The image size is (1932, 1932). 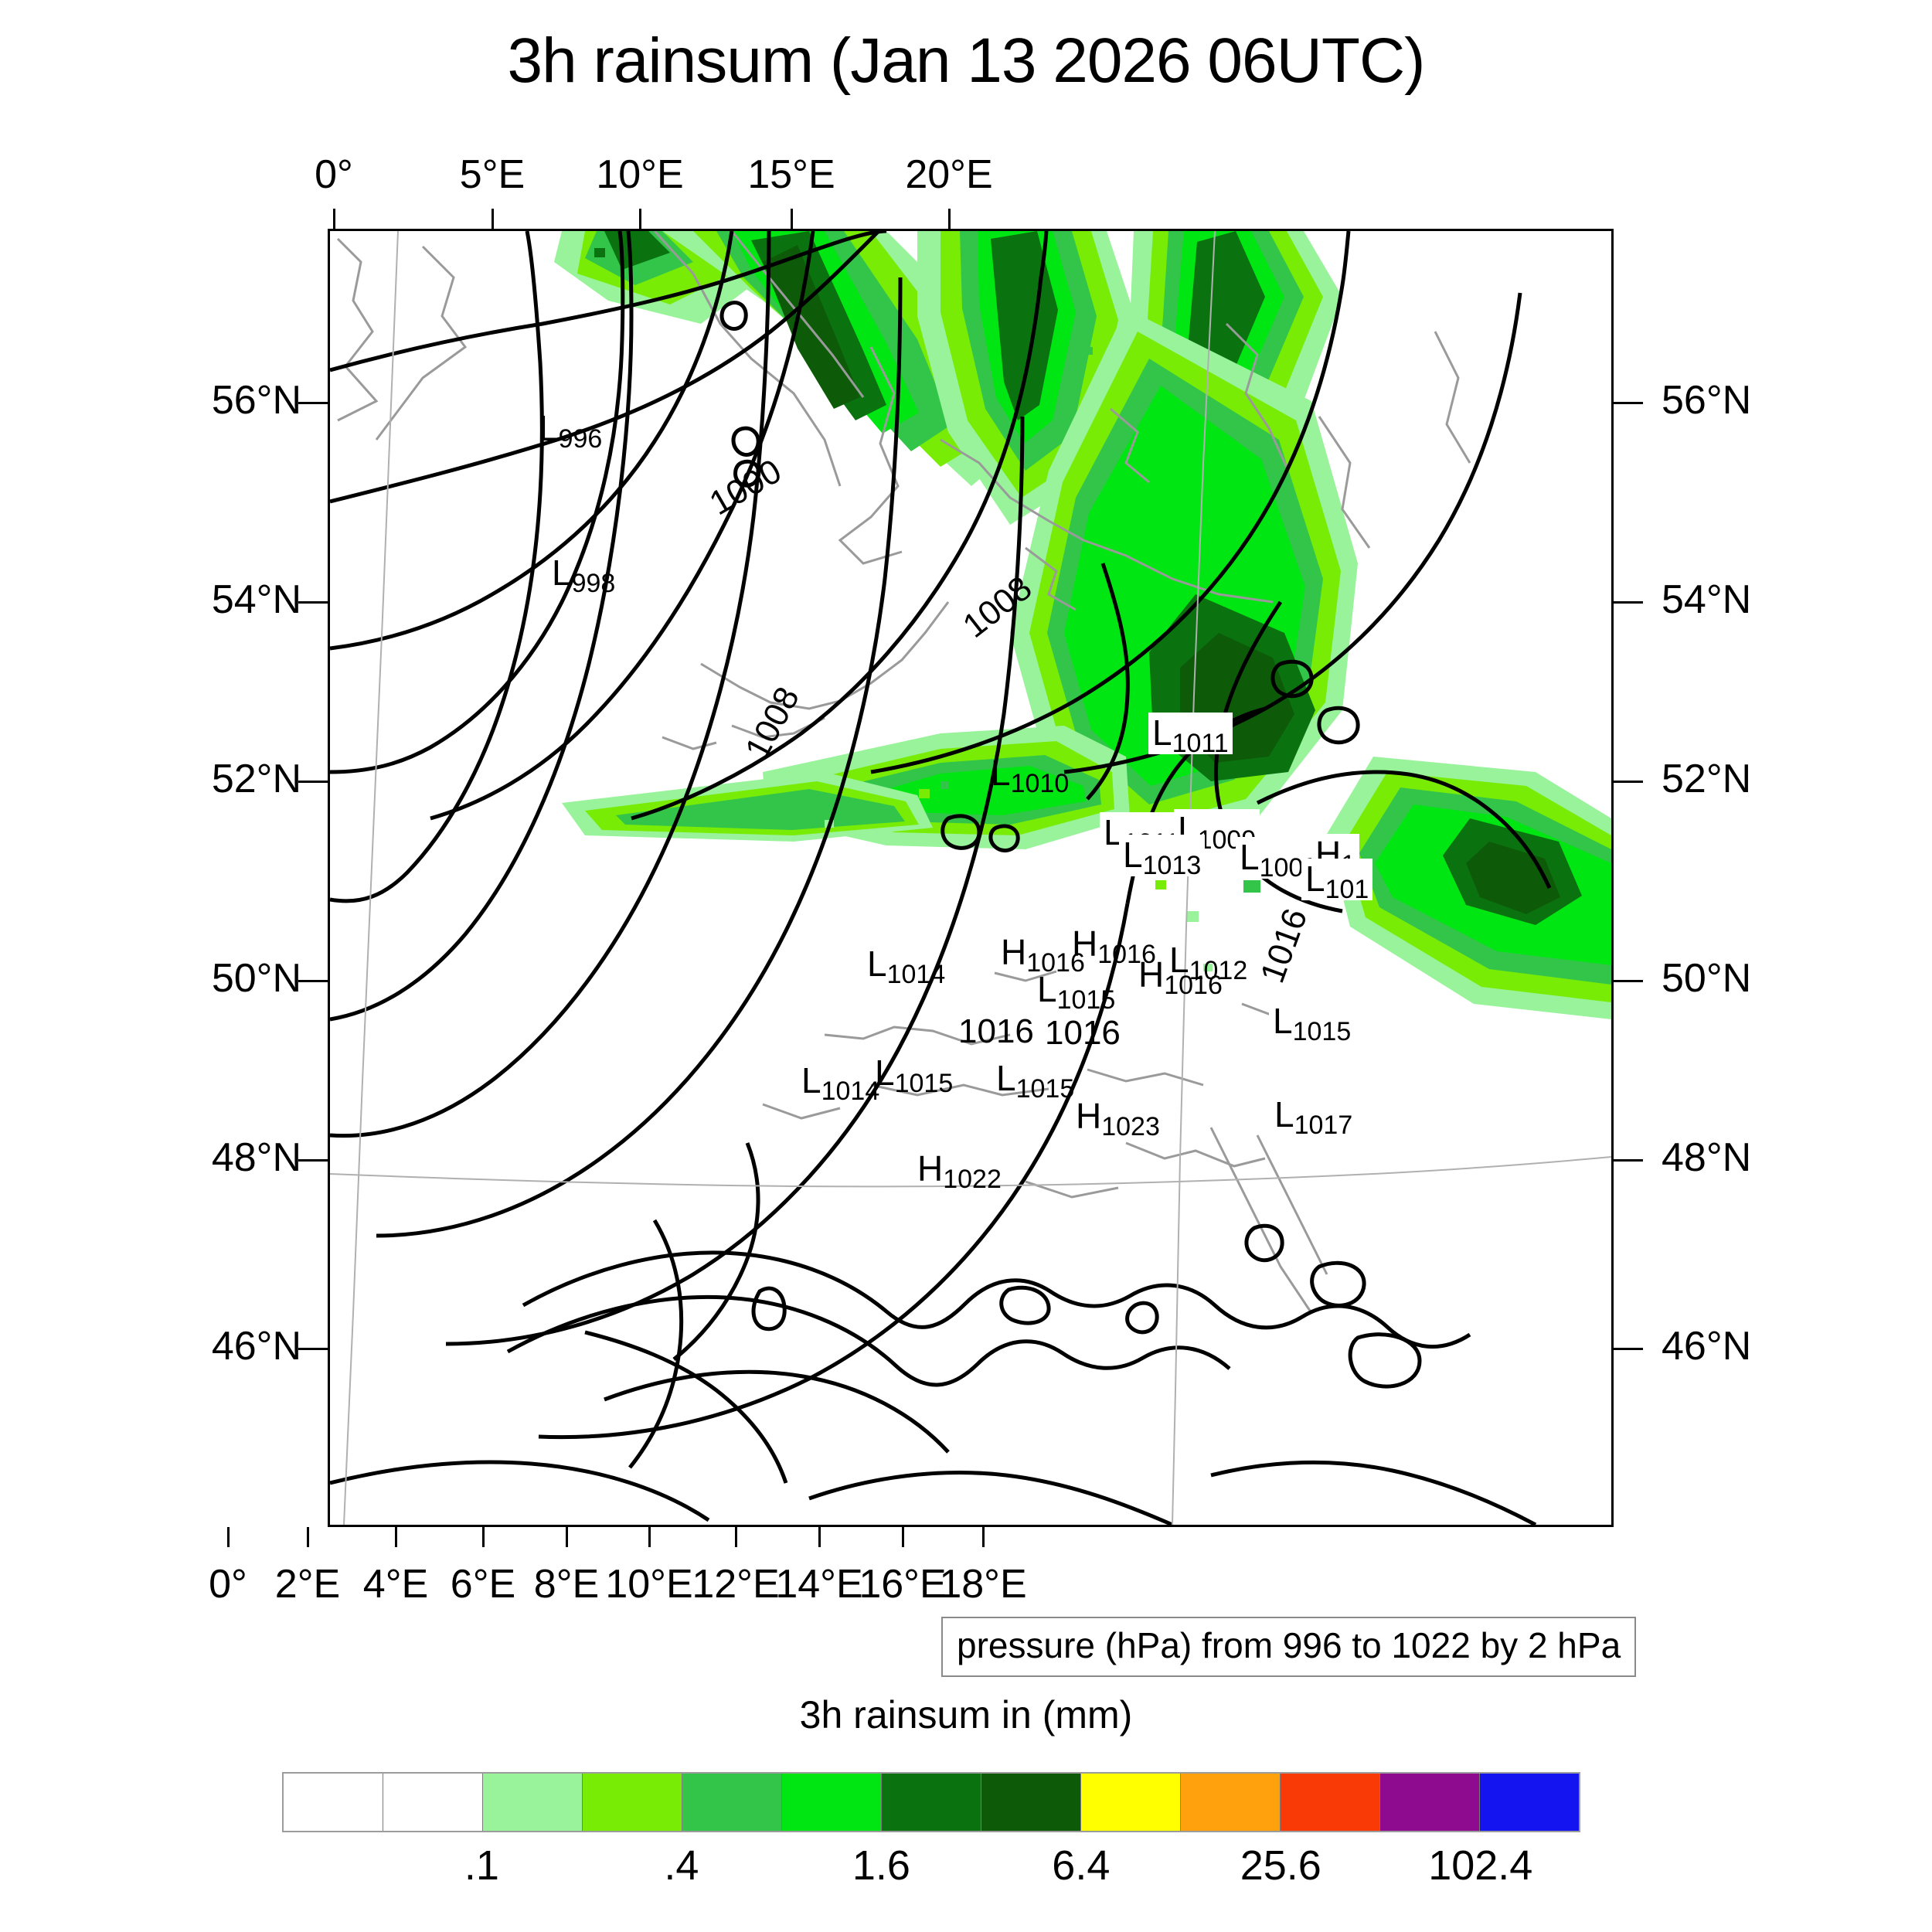 I want to click on low-pressure-label-7: L1009, so click(x=1279, y=859).